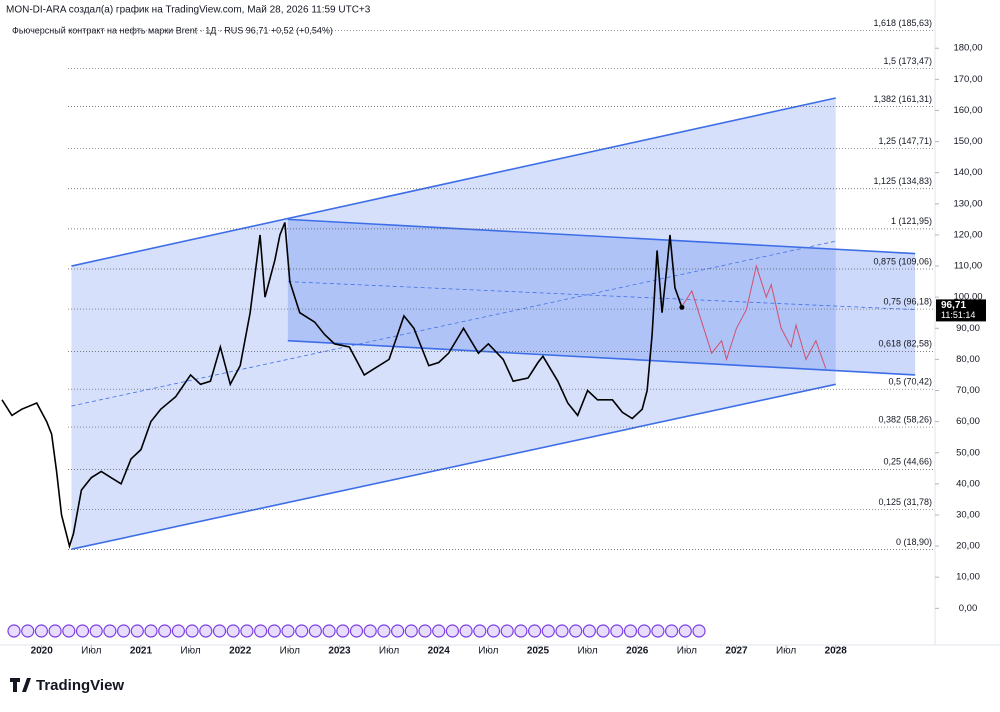  Describe the element at coordinates (967, 79) in the screenshot. I see `y-tick-label: 170,00` at that location.